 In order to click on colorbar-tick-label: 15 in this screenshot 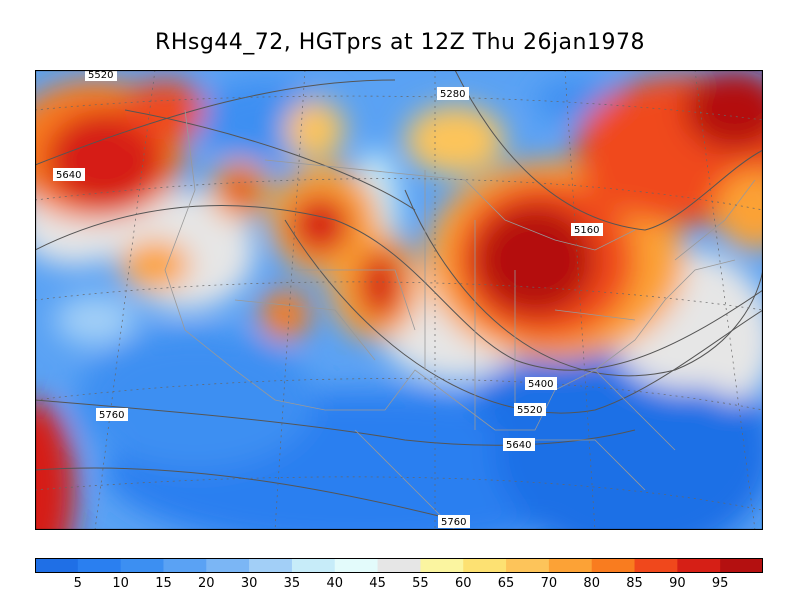, I will do `click(163, 583)`.